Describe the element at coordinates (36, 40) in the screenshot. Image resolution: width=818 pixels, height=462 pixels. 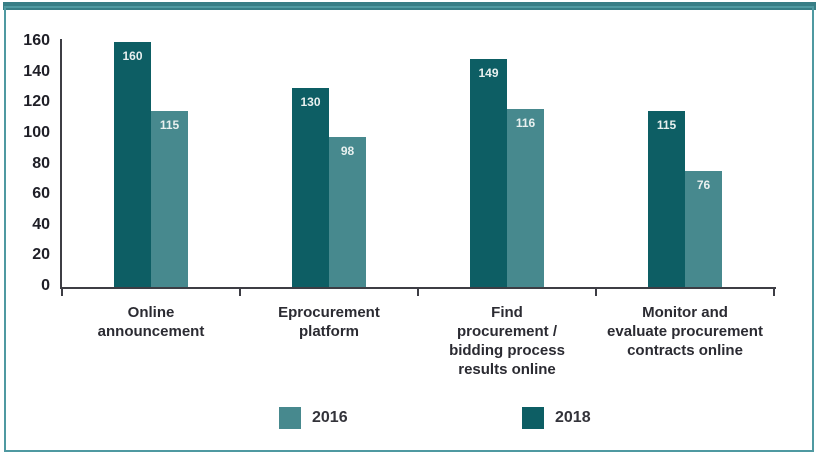
I see `y-tick-label: 160` at that location.